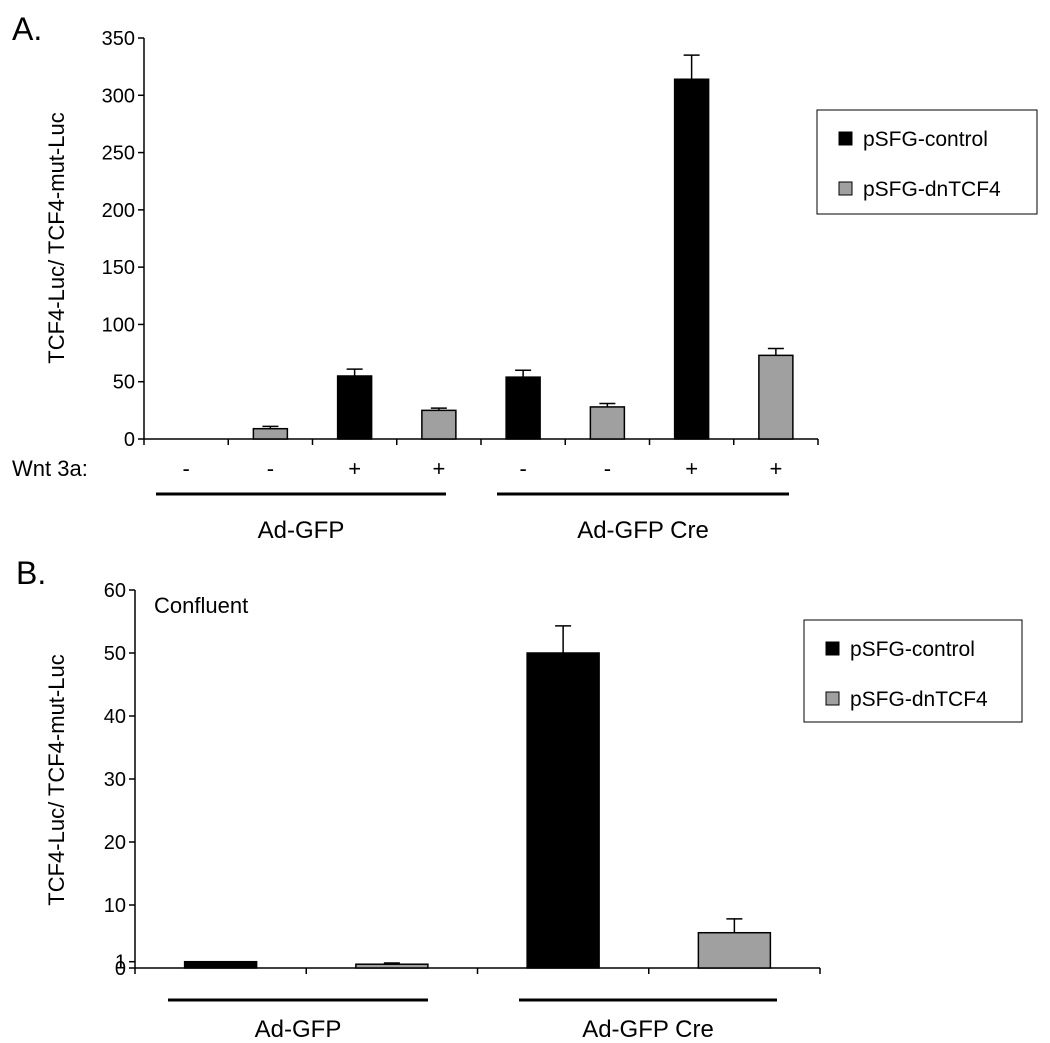  I want to click on y-tick-label: 40, so click(115, 717).